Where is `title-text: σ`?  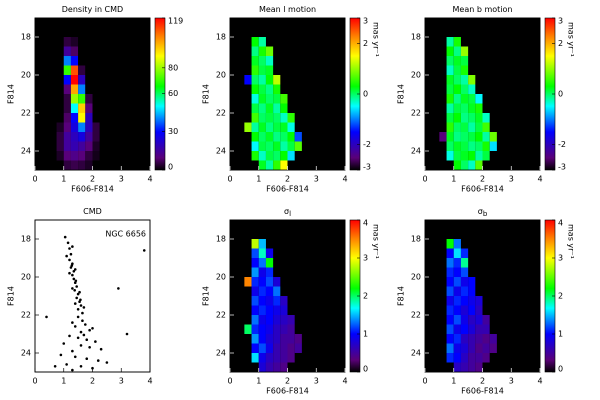
title-text: σ is located at coordinates (286, 211).